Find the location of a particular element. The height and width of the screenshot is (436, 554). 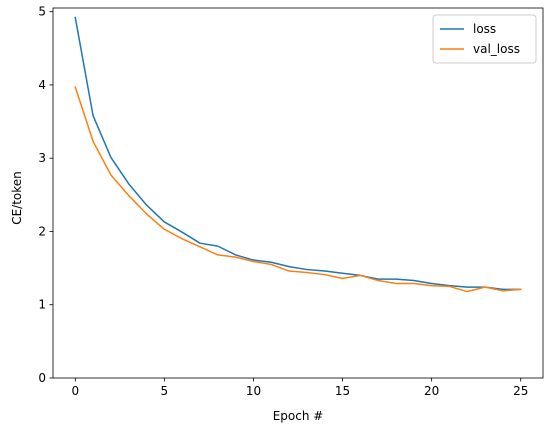

y-tick-label: 0 is located at coordinates (42, 378).